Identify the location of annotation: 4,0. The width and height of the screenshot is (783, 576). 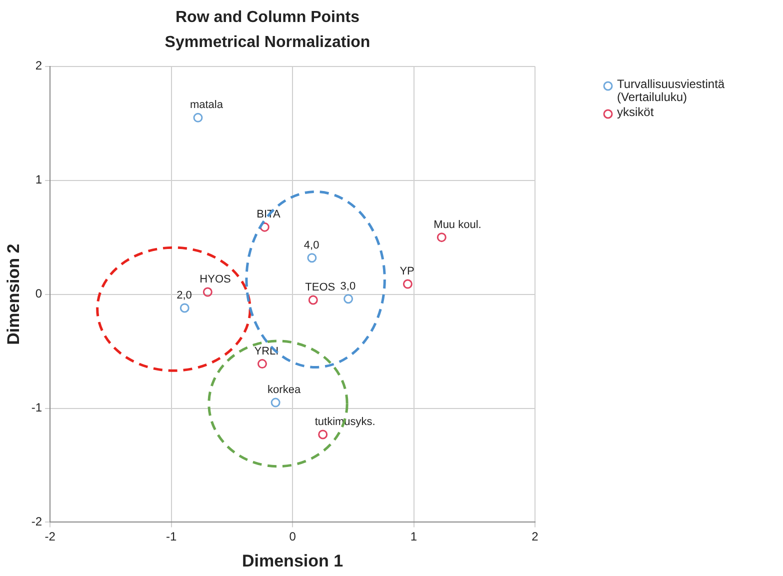
(312, 245).